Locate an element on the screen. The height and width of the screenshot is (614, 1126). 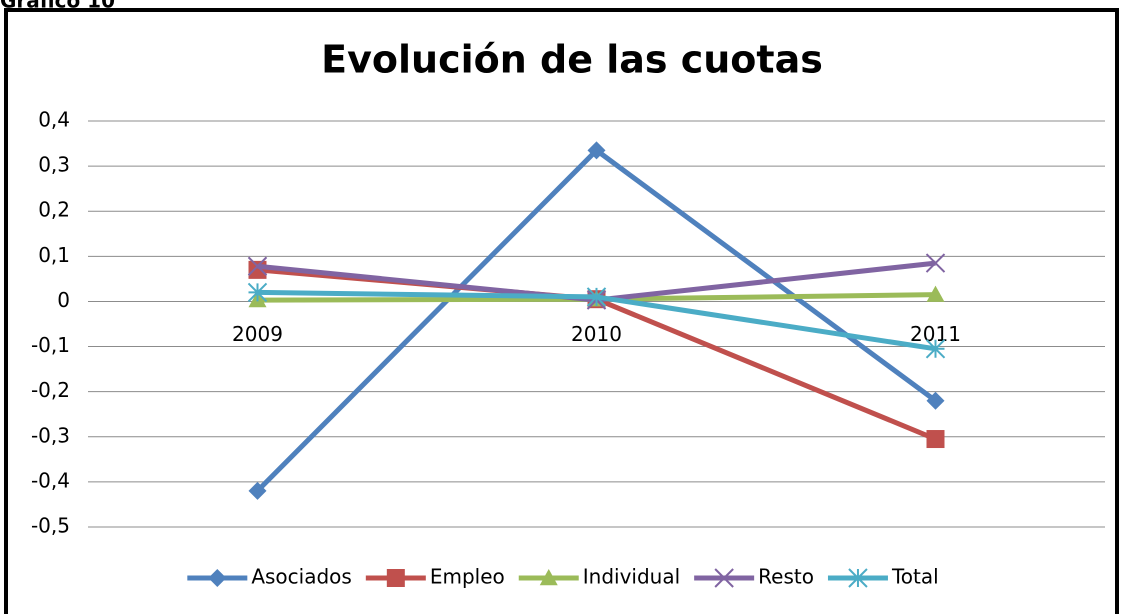
legend-item: Empleo is located at coordinates (435, 577).